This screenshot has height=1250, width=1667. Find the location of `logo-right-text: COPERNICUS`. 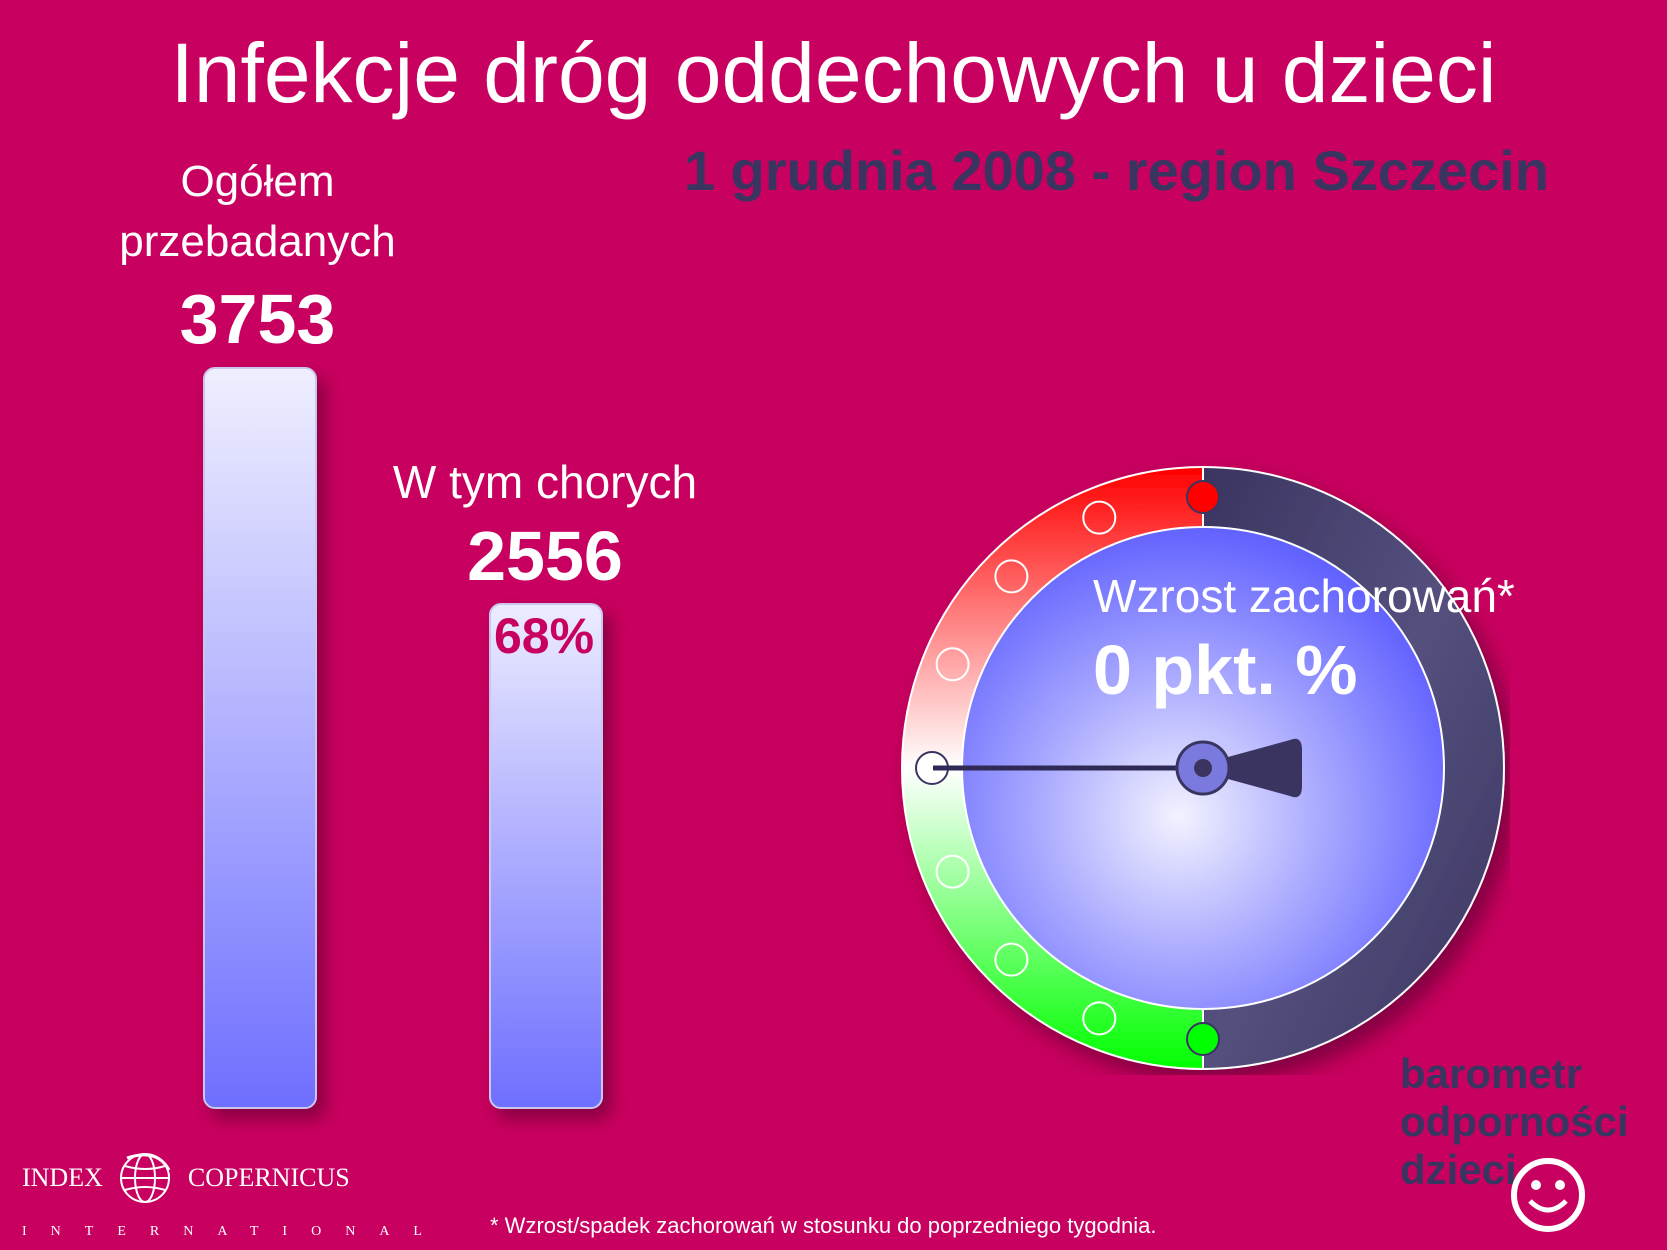

logo-right-text: COPERNICUS is located at coordinates (268, 1177).